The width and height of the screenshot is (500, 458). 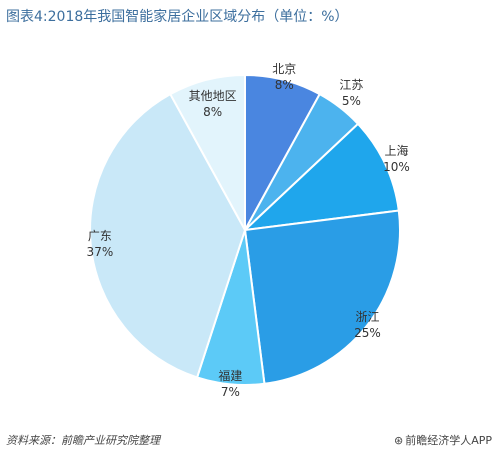 I want to click on slice-value: 37%, so click(x=100, y=251).